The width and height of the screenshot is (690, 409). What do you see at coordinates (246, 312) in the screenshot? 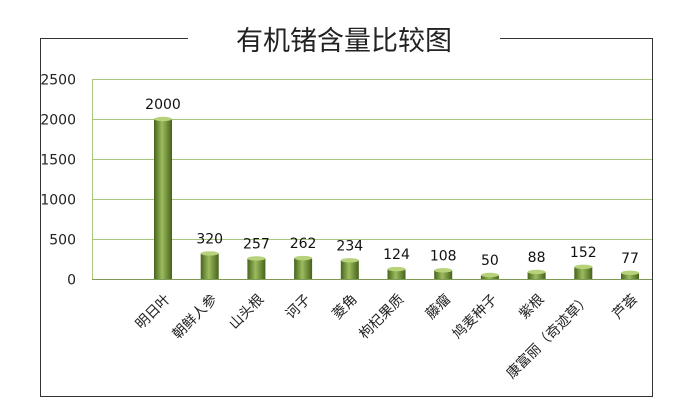
I see `x-tick-label: 山头根` at bounding box center [246, 312].